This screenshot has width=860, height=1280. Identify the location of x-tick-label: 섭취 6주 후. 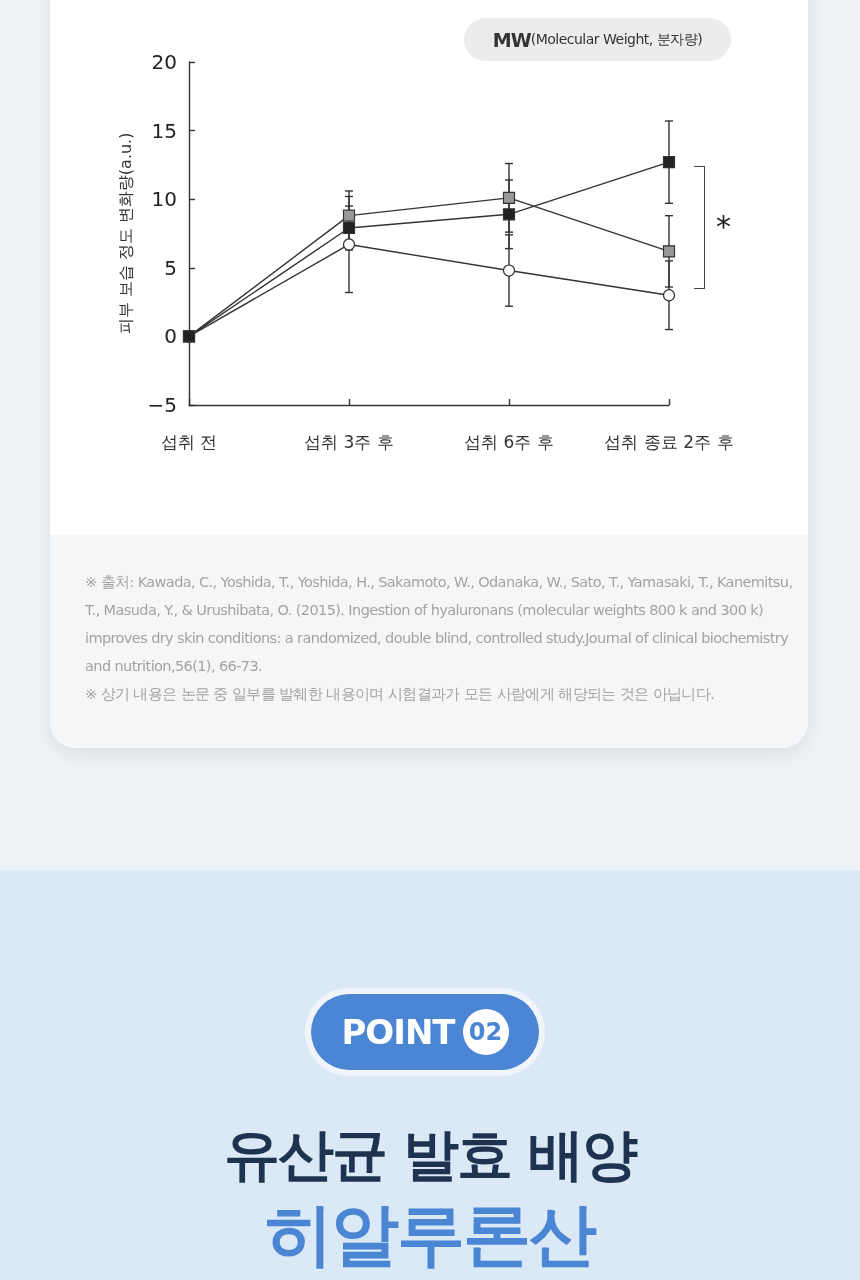
(509, 441).